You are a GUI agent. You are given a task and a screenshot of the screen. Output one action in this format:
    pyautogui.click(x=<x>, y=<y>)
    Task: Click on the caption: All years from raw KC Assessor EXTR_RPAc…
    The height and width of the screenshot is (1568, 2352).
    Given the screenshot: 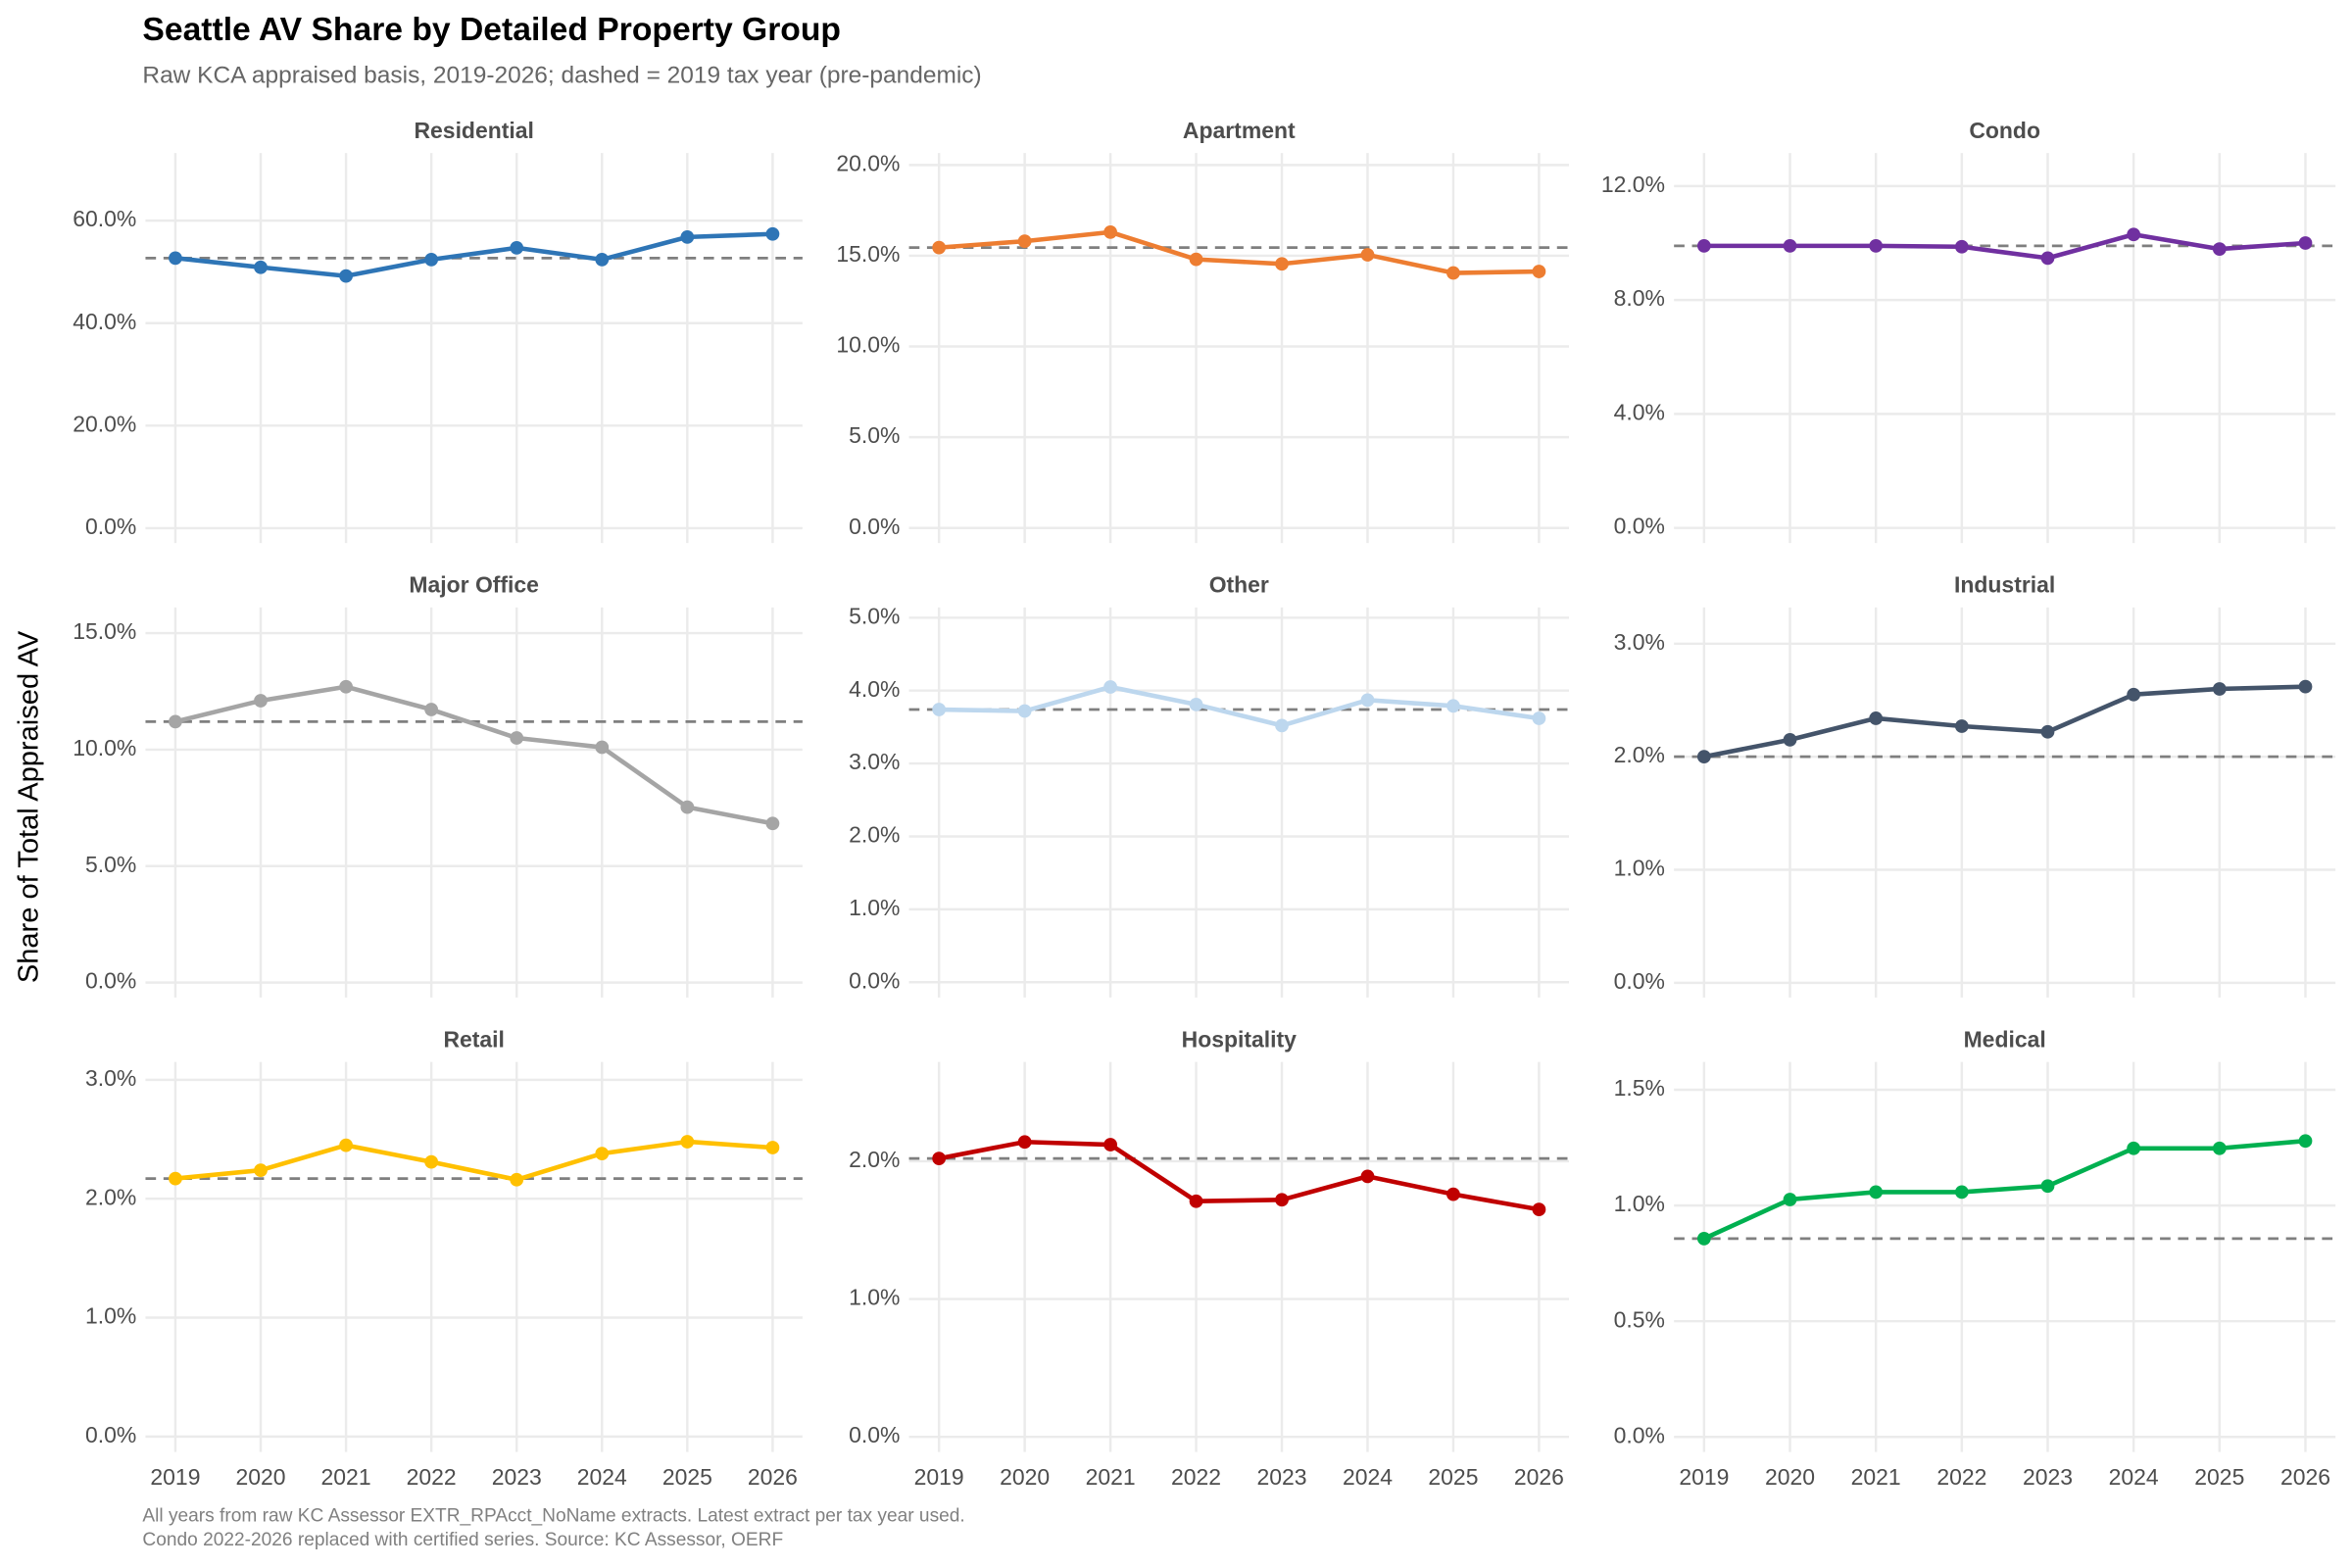 What is the action you would take?
    pyautogui.click(x=553, y=1515)
    